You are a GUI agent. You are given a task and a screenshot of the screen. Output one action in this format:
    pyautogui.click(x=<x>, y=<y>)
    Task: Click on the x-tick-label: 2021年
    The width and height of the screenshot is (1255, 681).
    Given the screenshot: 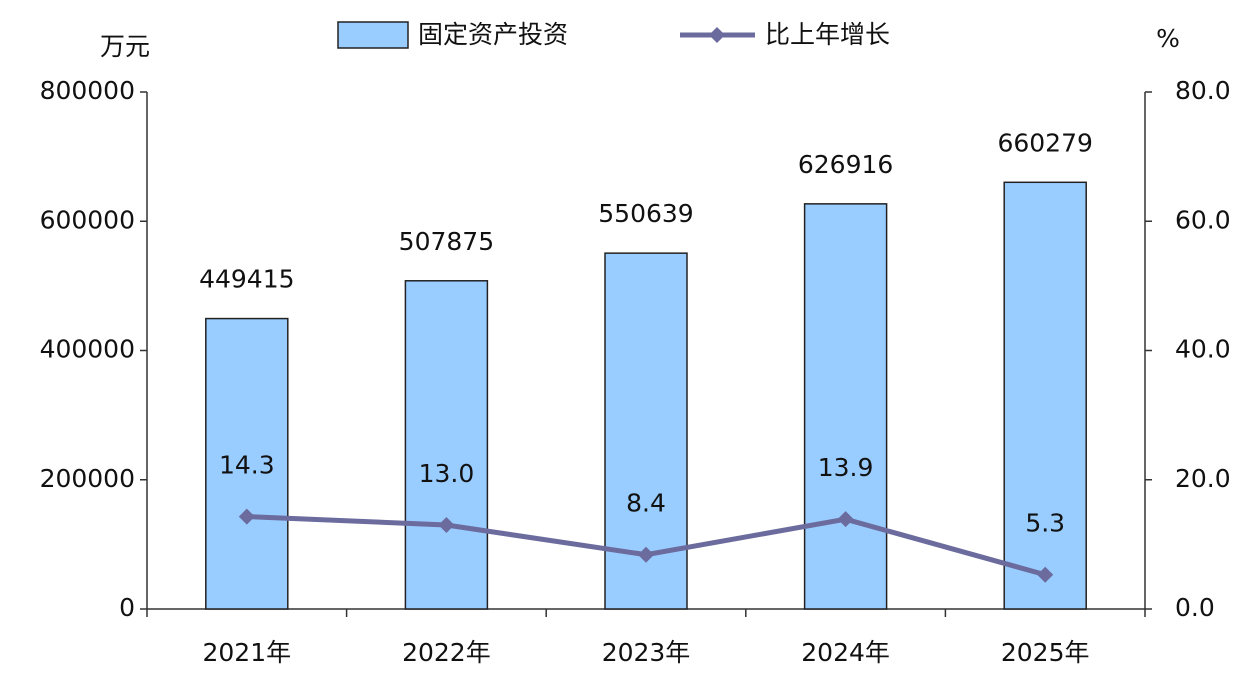 What is the action you would take?
    pyautogui.click(x=246, y=652)
    